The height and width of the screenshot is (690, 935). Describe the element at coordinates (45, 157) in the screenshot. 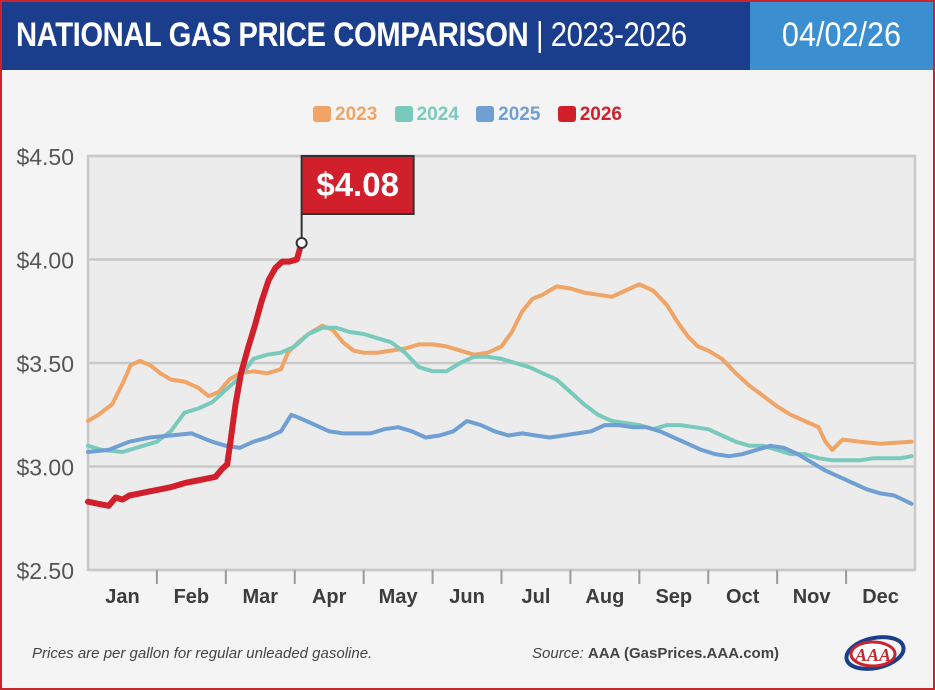

I see `y-tick-label: $4.50` at that location.